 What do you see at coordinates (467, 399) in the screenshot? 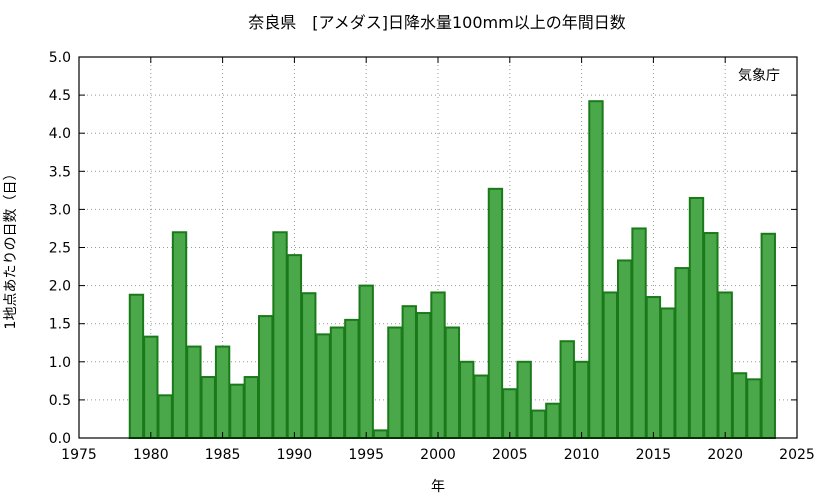
I see `bar-2002` at bounding box center [467, 399].